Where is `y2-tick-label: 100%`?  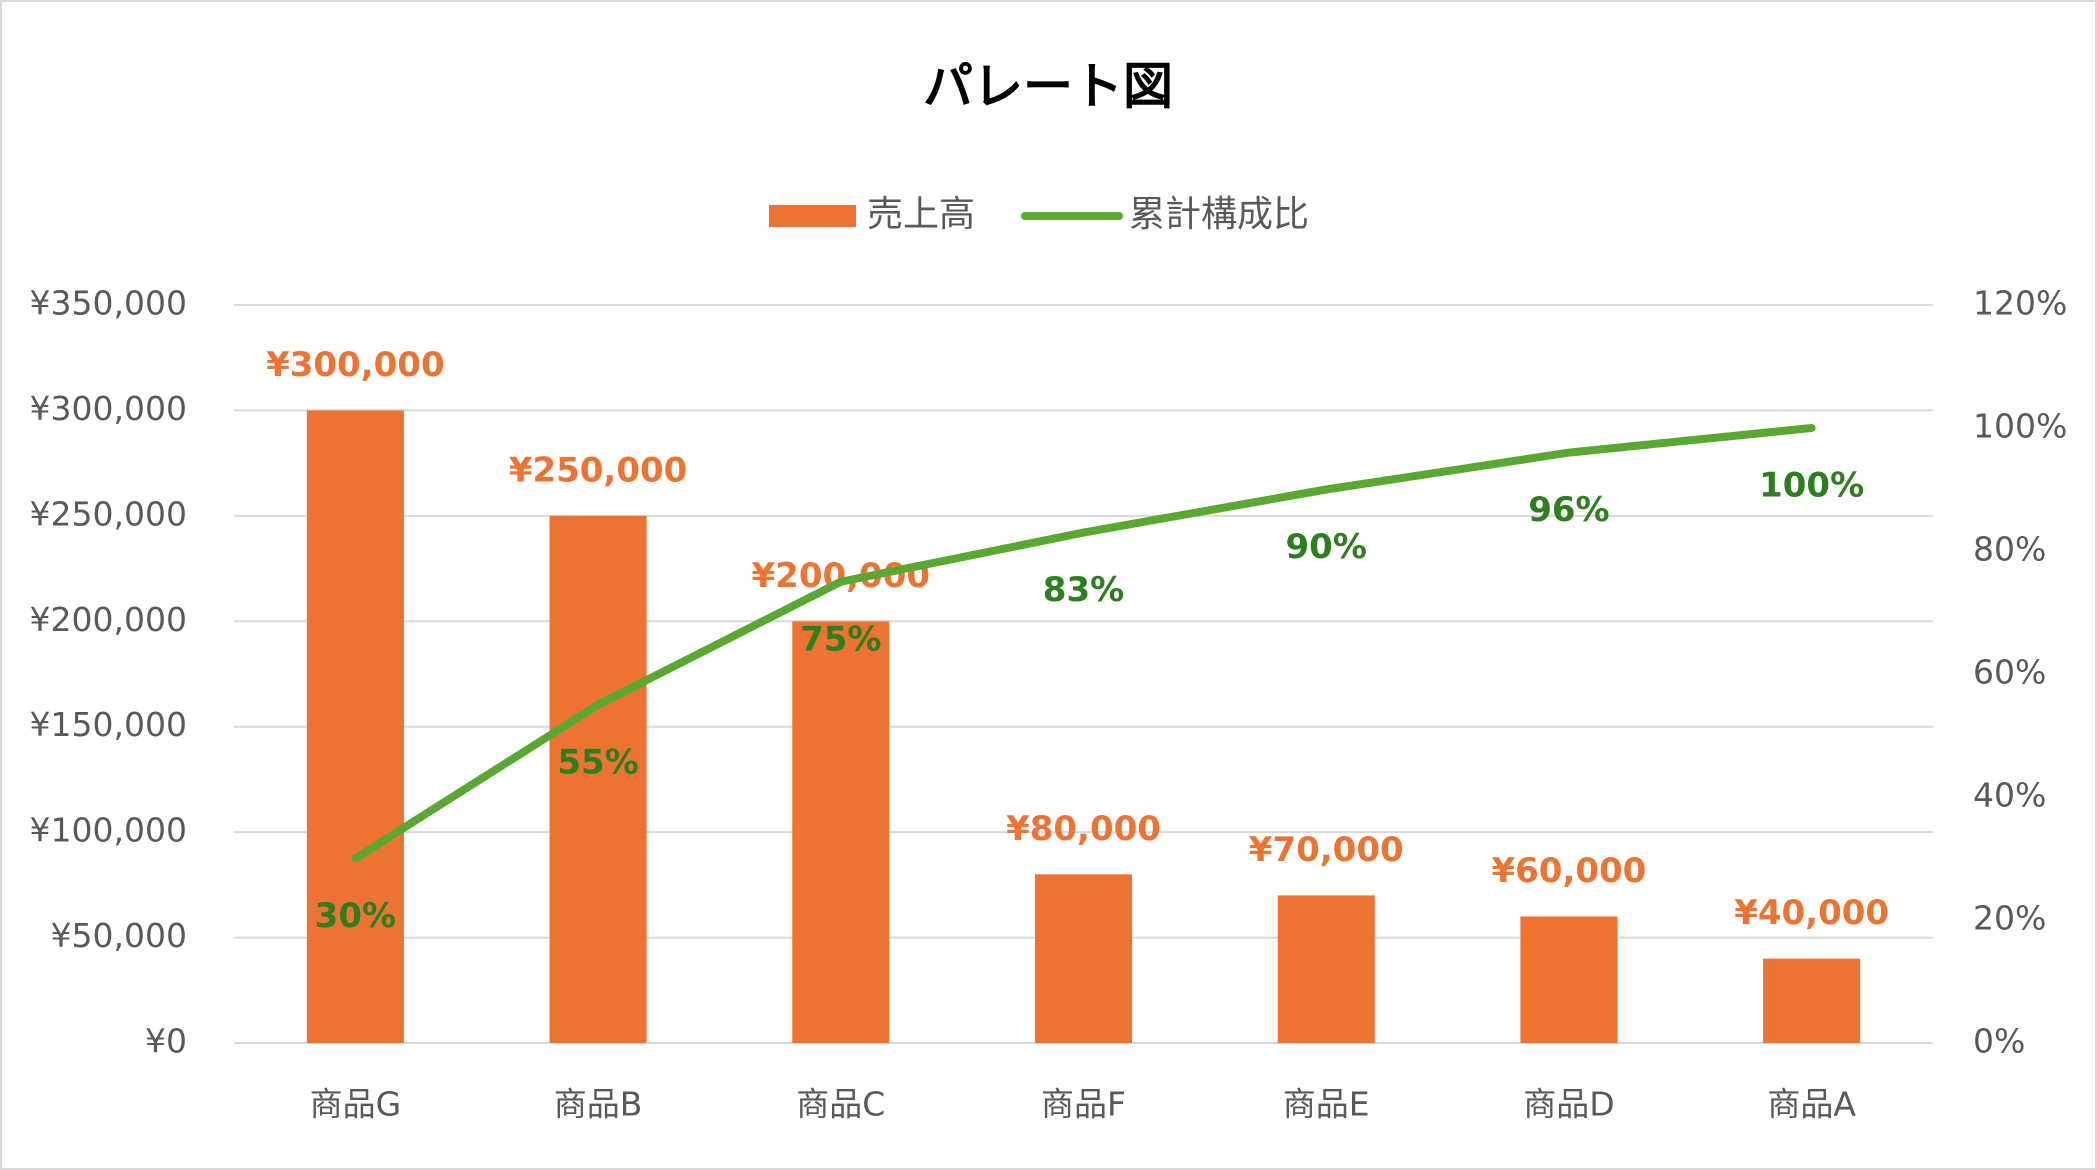
y2-tick-label: 100% is located at coordinates (2020, 426).